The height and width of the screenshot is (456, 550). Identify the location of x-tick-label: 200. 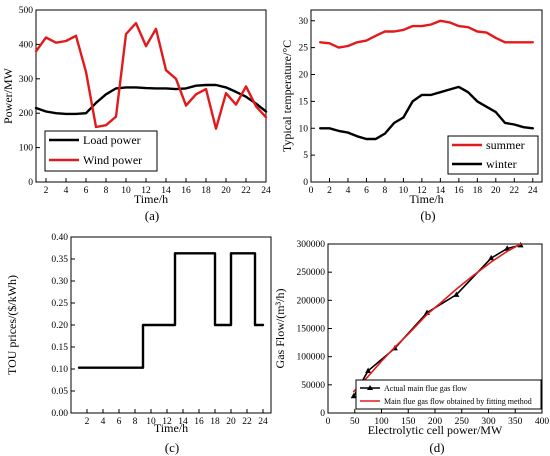
(435, 422).